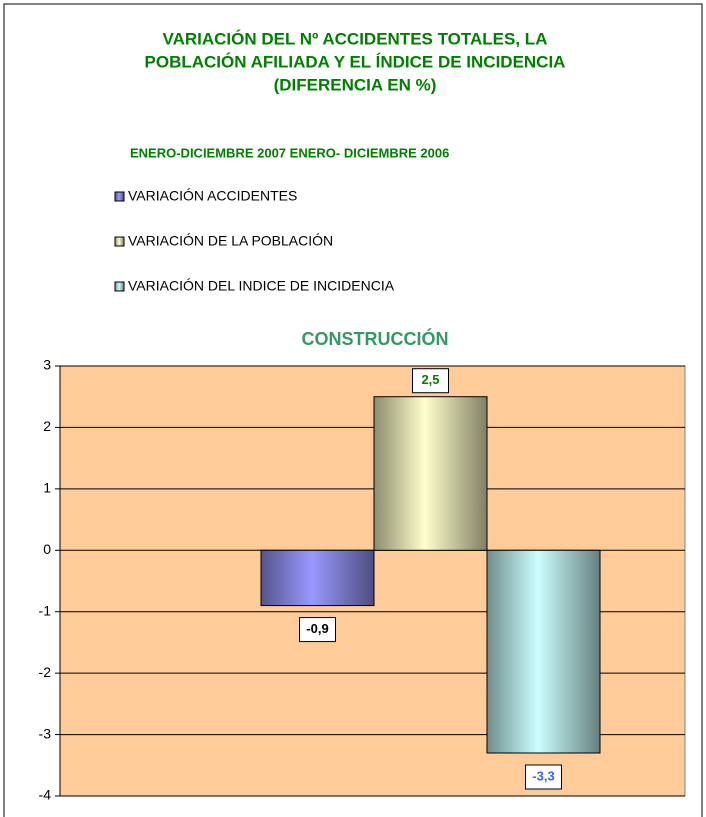 This screenshot has width=706, height=817. Describe the element at coordinates (212, 196) in the screenshot. I see `legend-label: VARIACIÓN ACCIDENTES` at that location.